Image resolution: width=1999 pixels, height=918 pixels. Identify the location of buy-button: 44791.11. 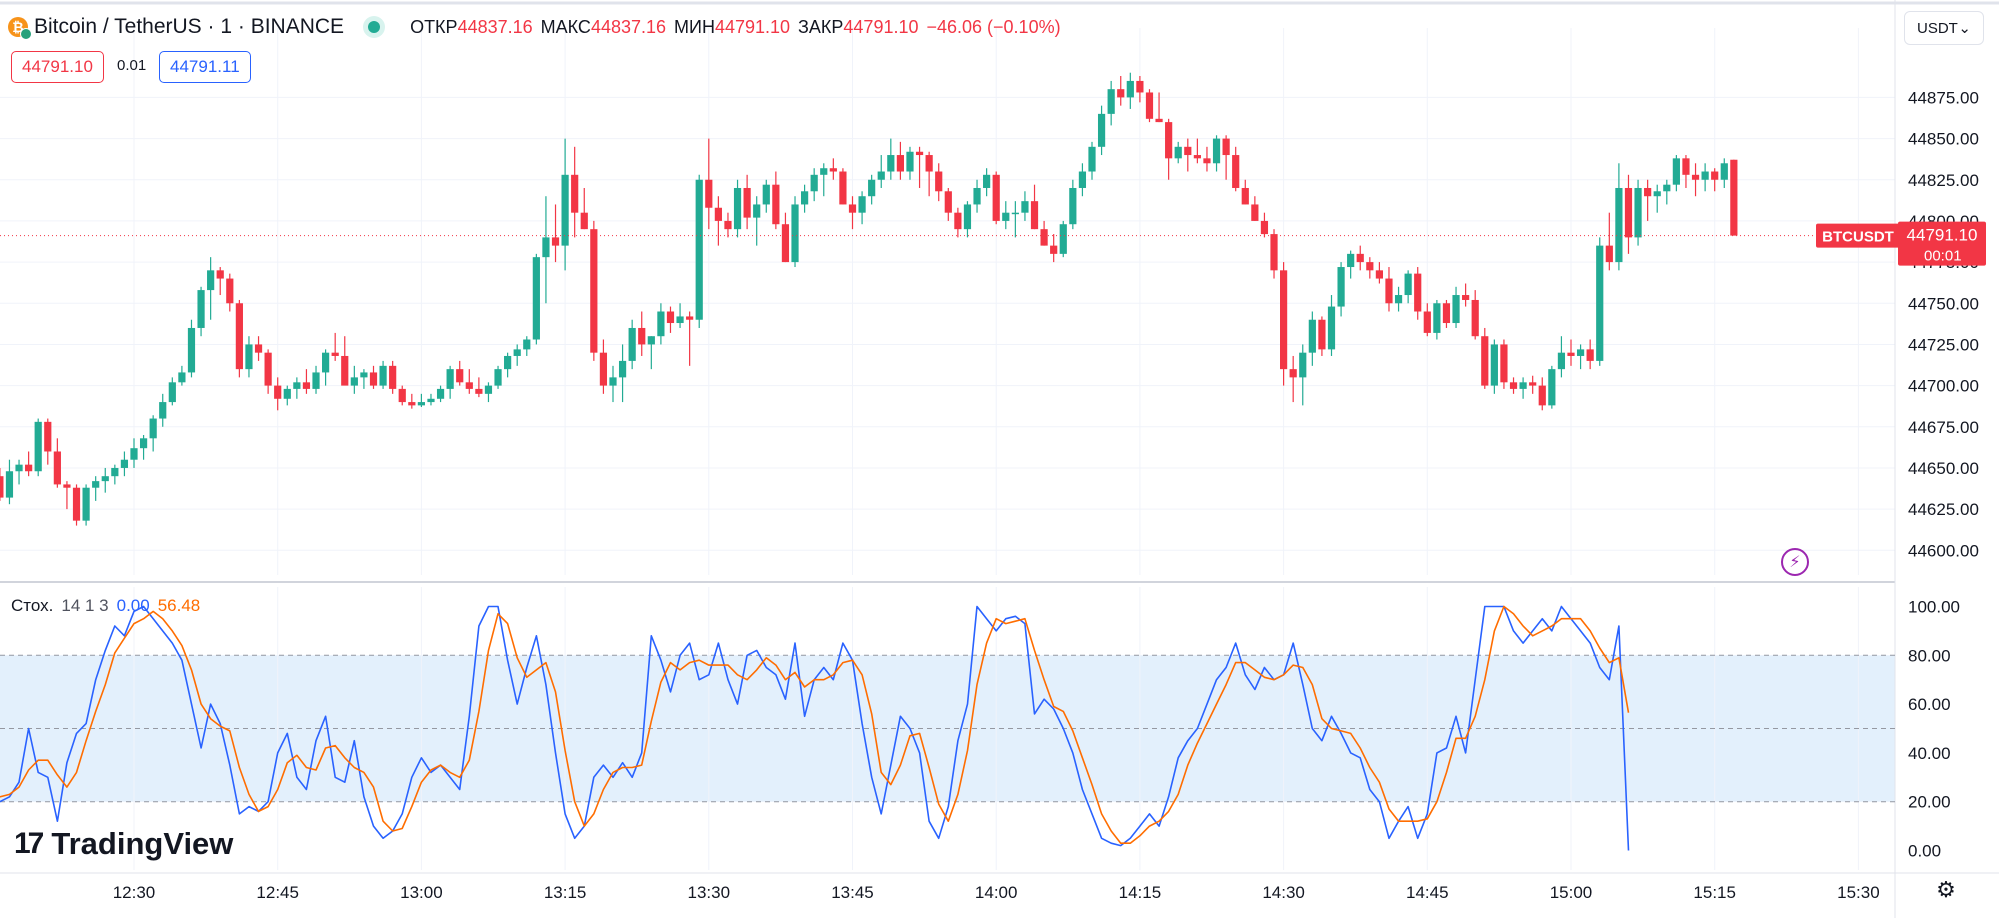
(205, 67).